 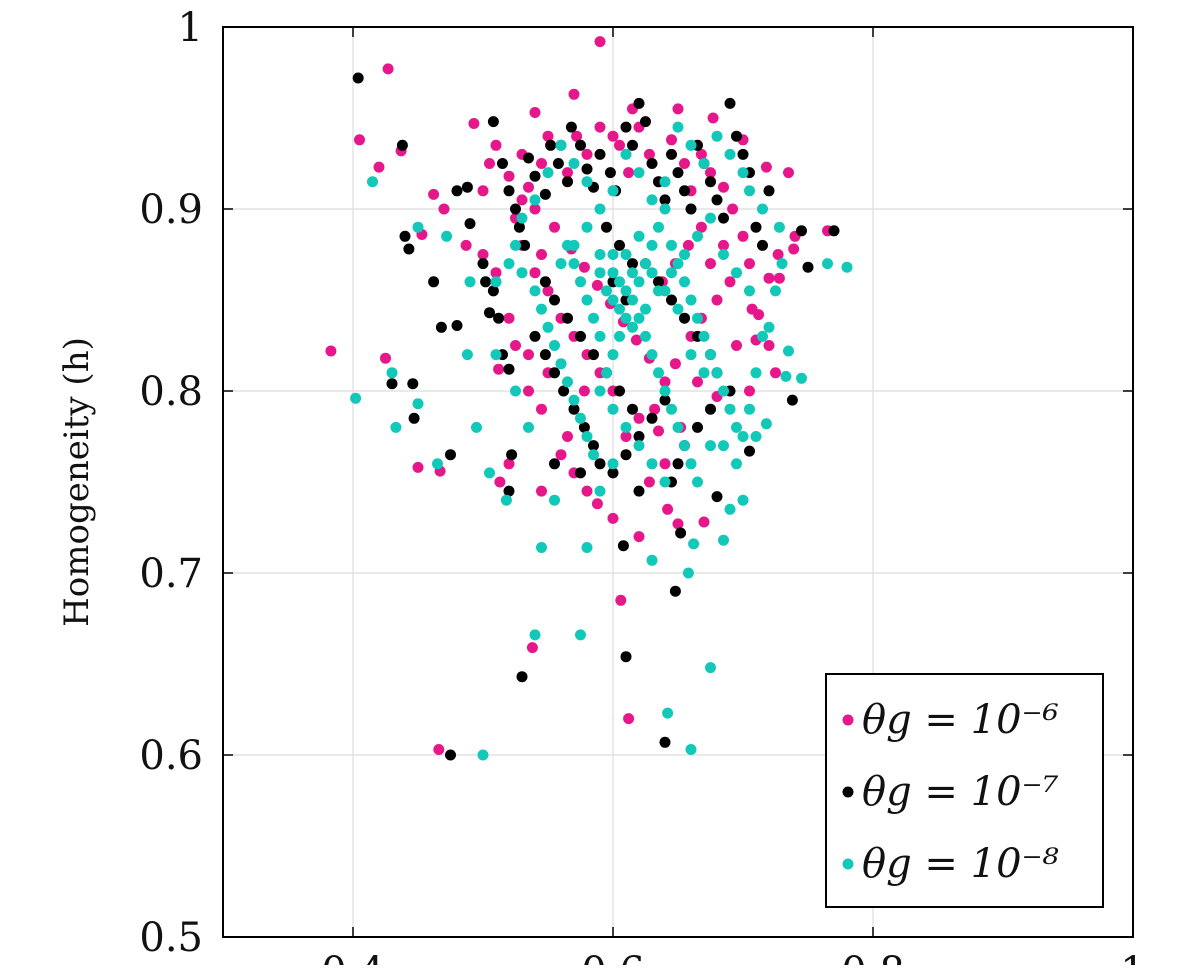 I want to click on x-tick-label: 0.4, so click(x=353, y=957).